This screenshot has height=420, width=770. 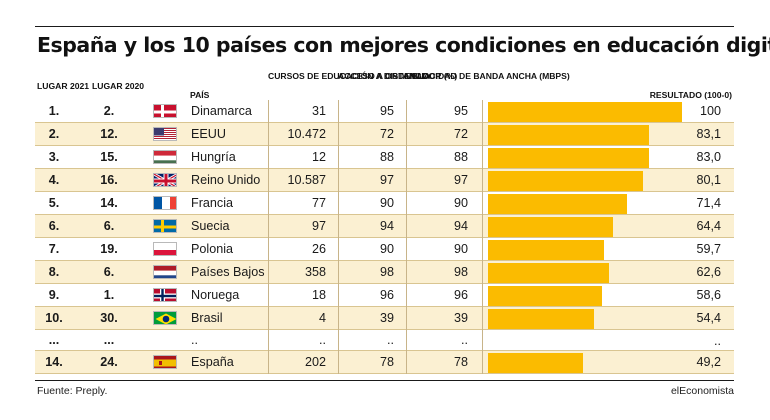 I want to click on table-row: 5. 14. Francia 77 90 90, so click(x=384, y=203).